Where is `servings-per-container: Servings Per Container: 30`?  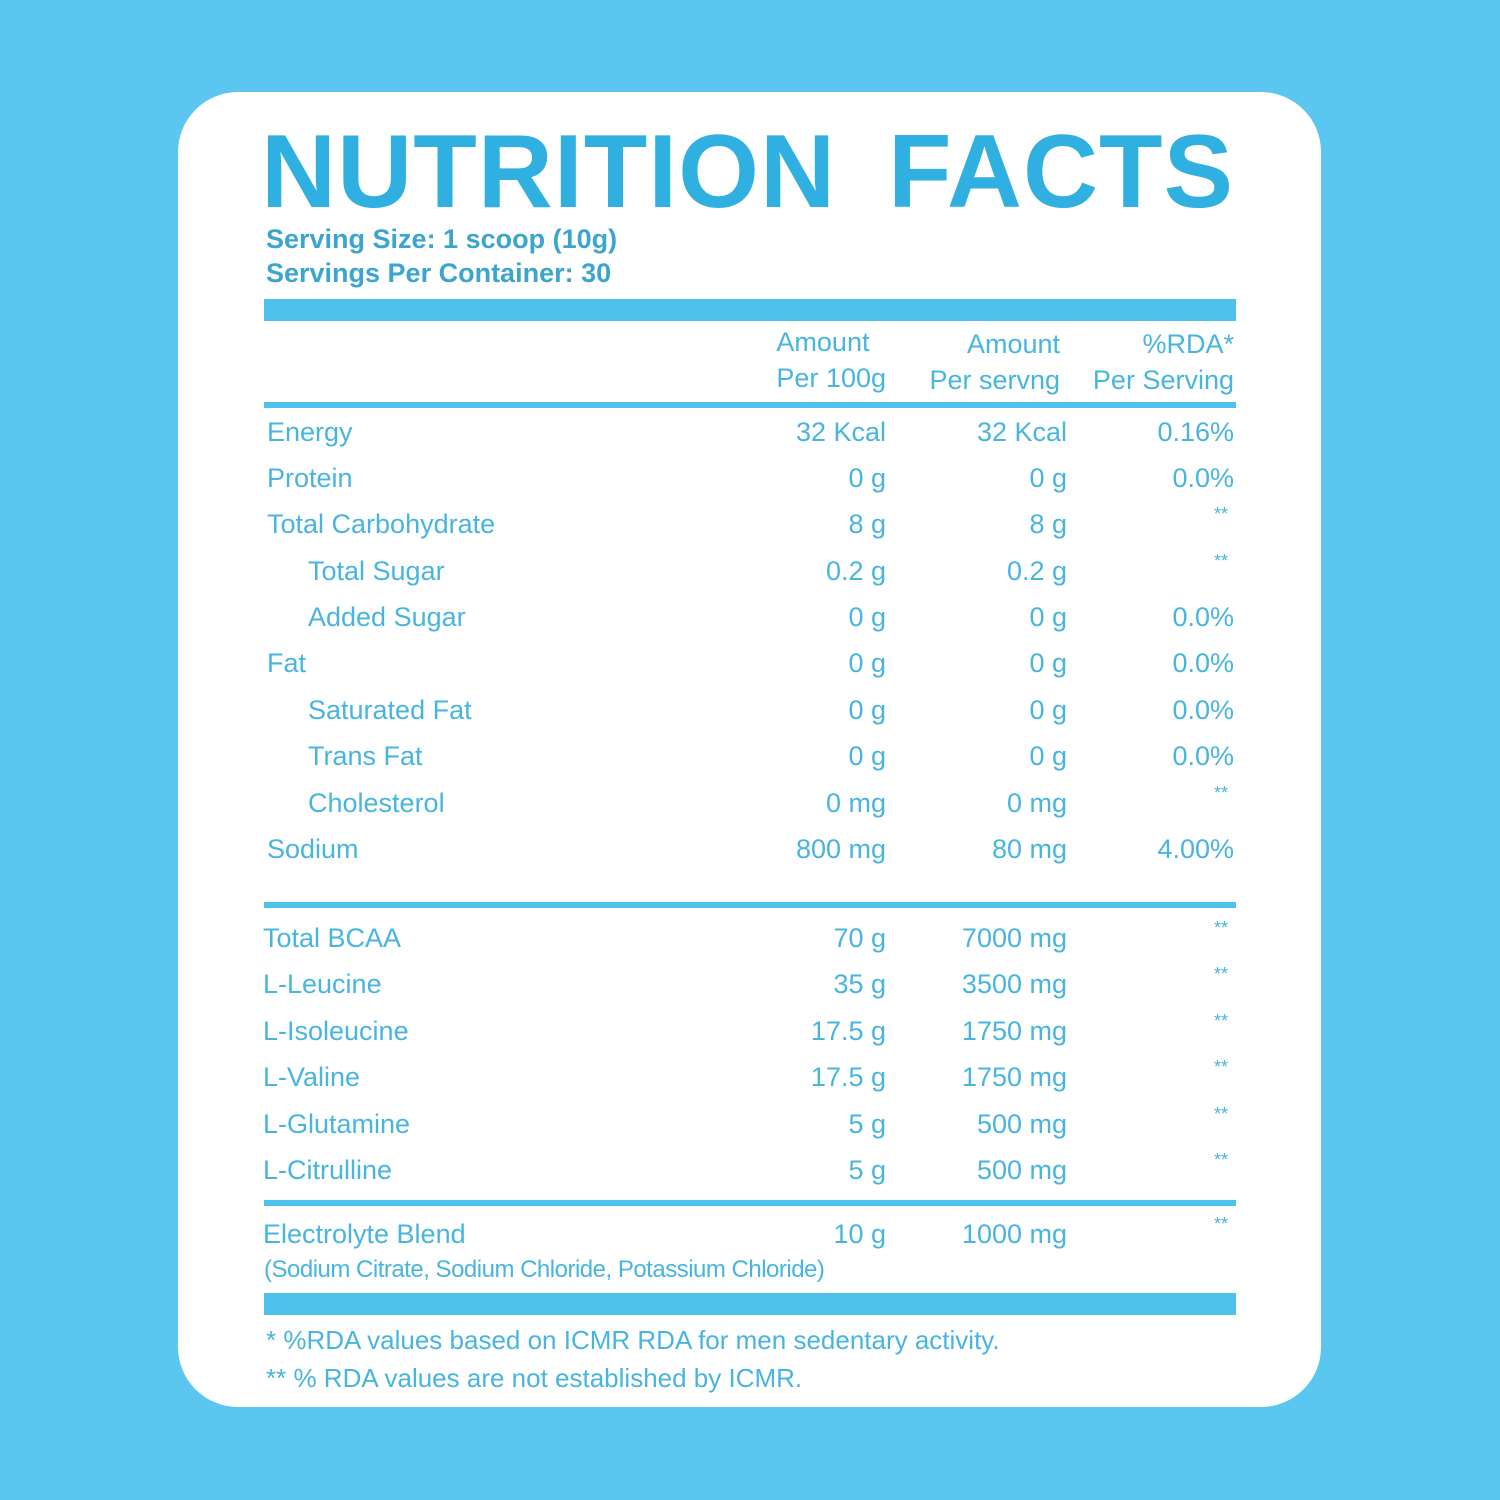 servings-per-container: Servings Per Container: 30 is located at coordinates (439, 273).